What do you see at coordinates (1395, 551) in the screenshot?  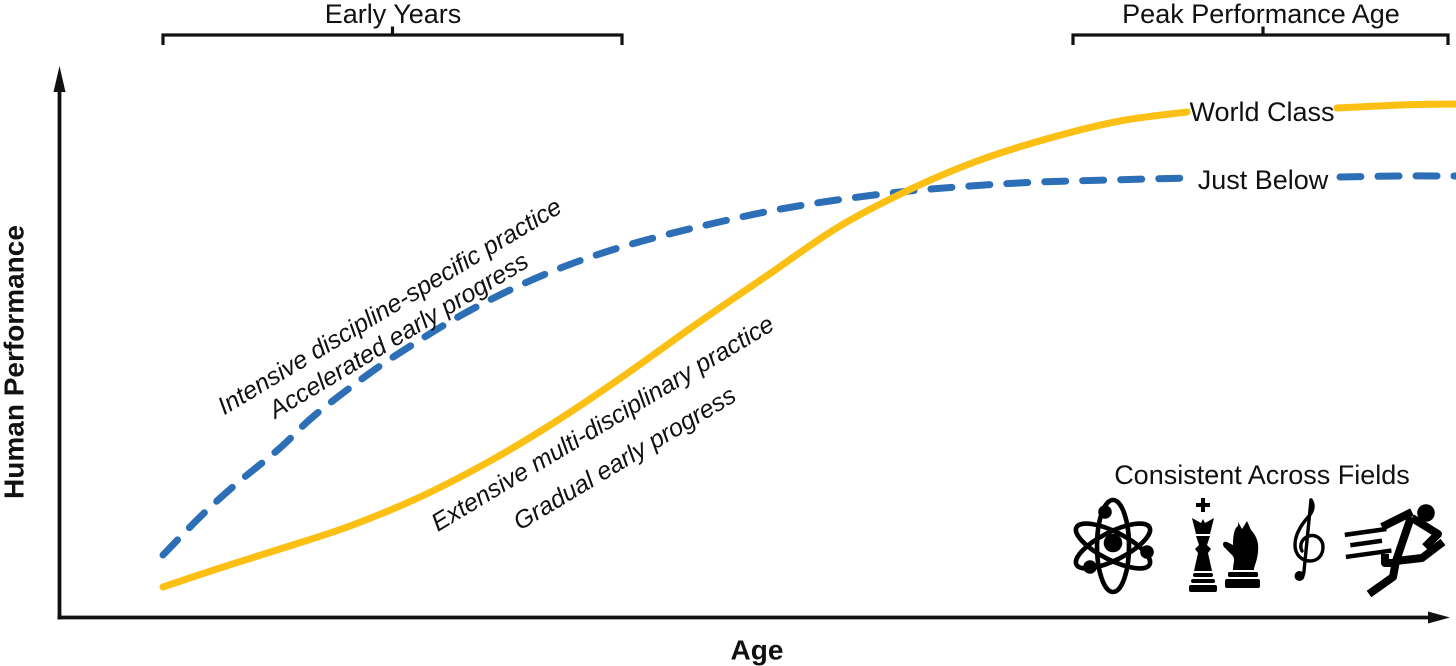 I see `runner-icon` at bounding box center [1395, 551].